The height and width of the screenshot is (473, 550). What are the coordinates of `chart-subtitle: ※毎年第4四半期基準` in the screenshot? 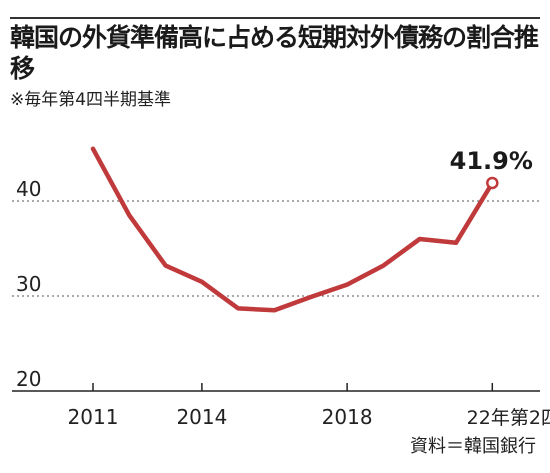 It's located at (91, 100).